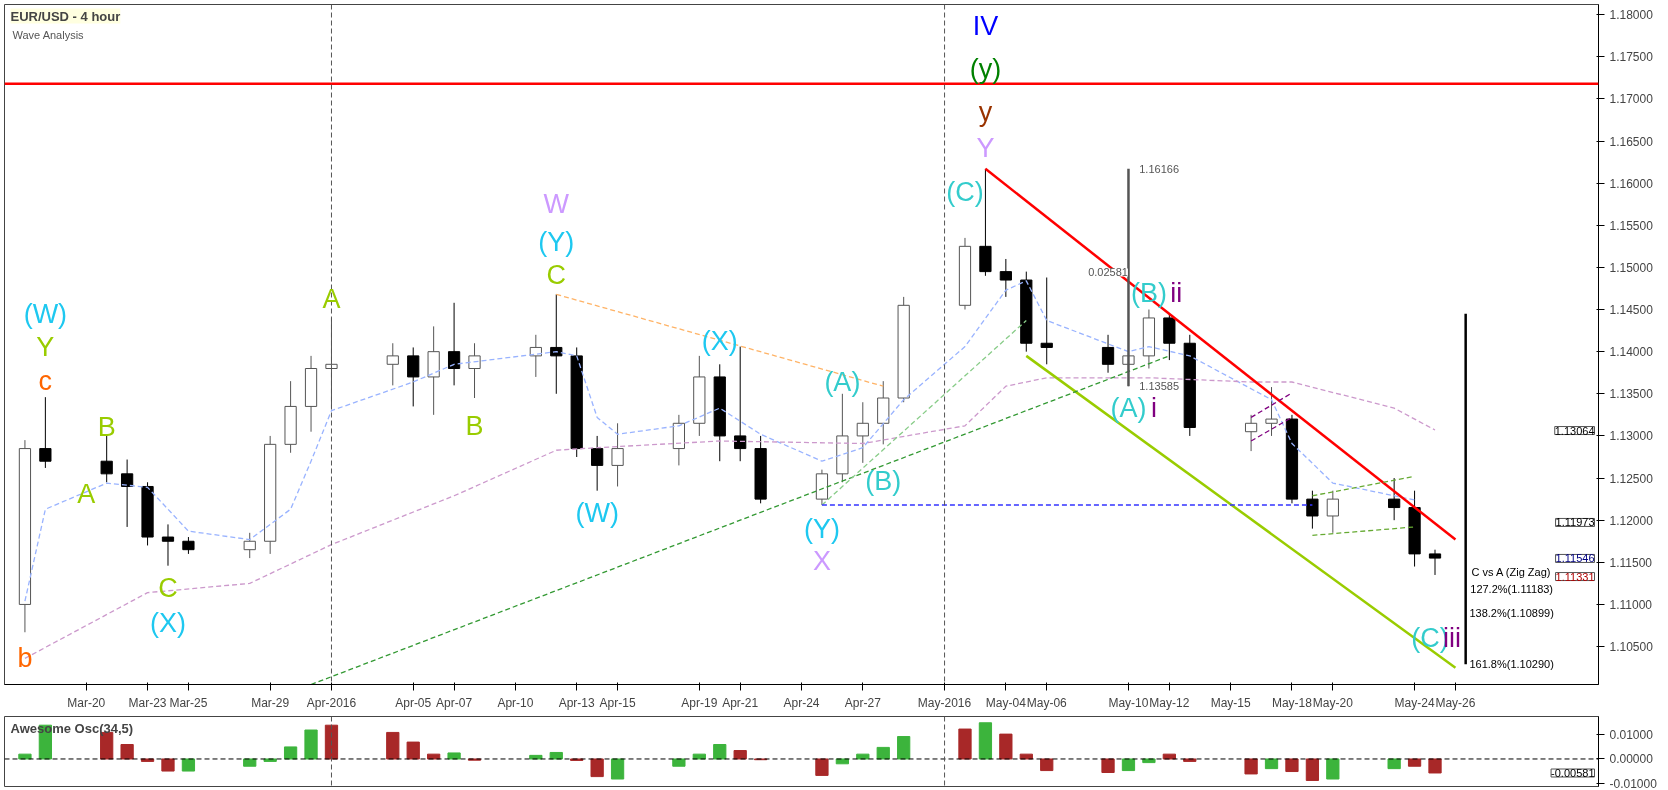 This screenshot has width=1668, height=790. Describe the element at coordinates (1154, 408) in the screenshot. I see `annotation: i` at that location.